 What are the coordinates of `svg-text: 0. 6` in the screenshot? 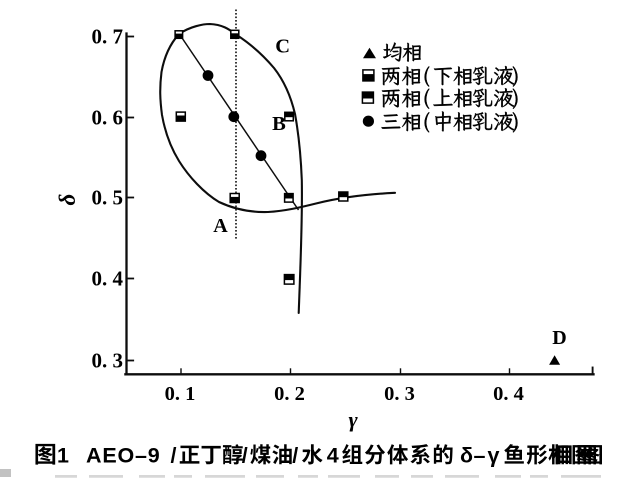 It's located at (108, 118).